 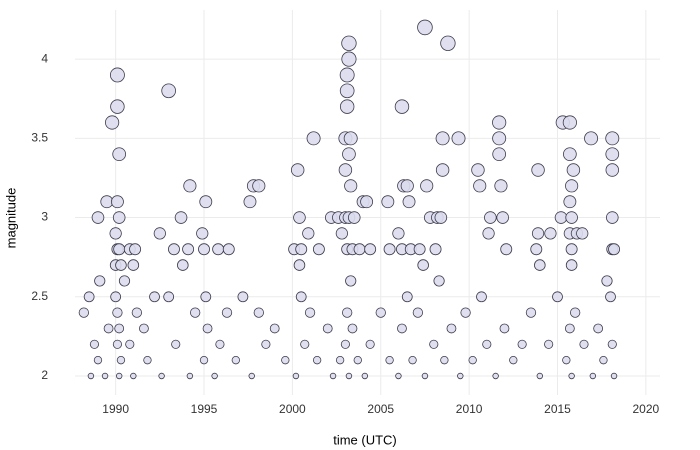 I want to click on x-tick-label: 1990, so click(x=115, y=409).